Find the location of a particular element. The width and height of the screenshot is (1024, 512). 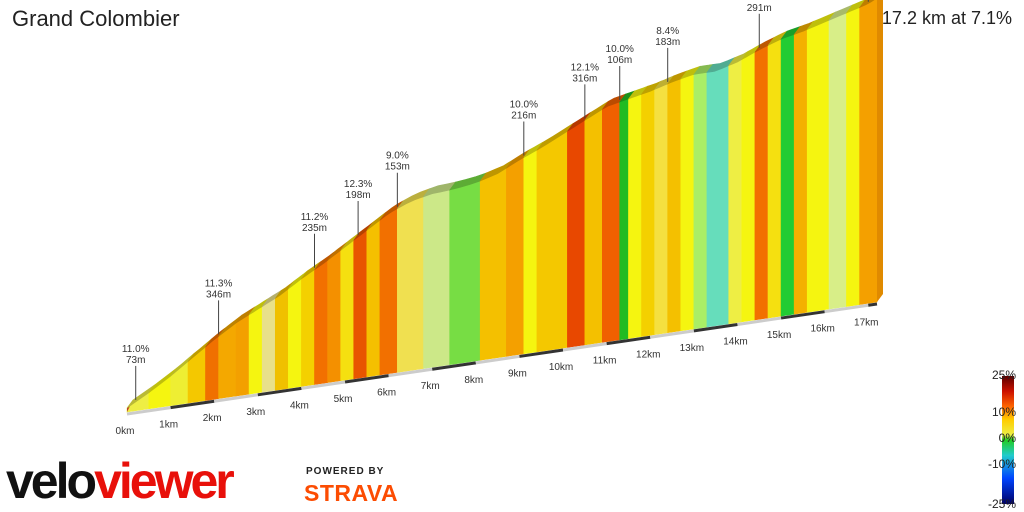

svg-text: veloviewer is located at coordinates (120, 480).